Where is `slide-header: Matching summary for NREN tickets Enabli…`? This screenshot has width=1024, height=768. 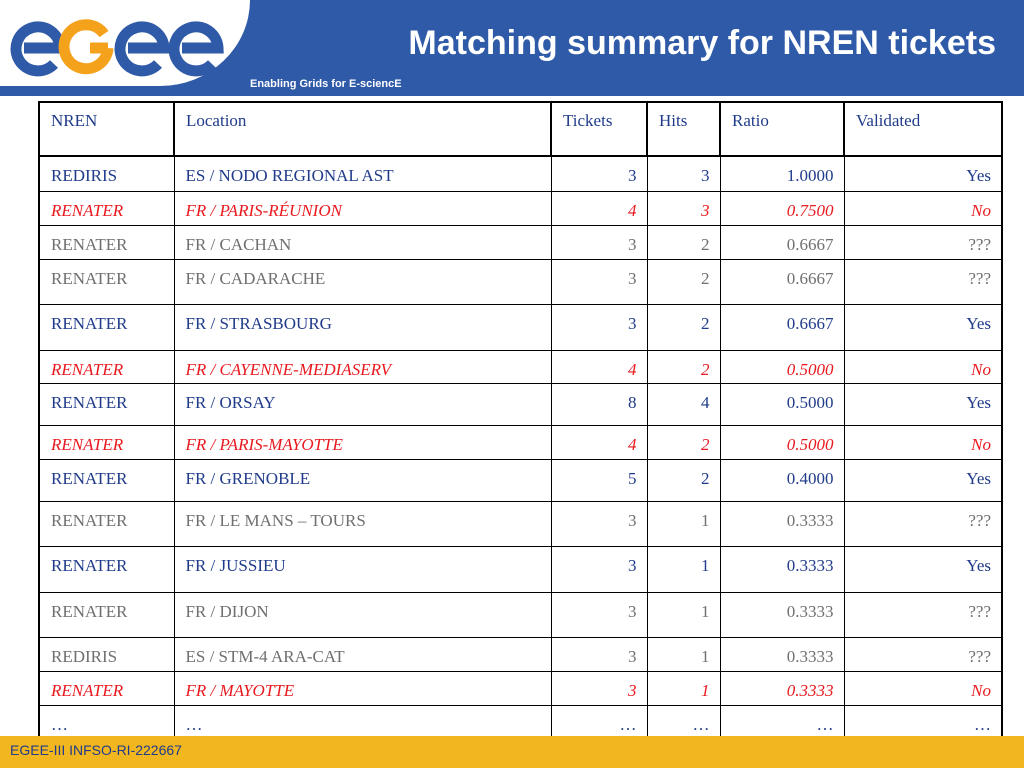
slide-header: Matching summary for NREN tickets Enabli… is located at coordinates (512, 48).